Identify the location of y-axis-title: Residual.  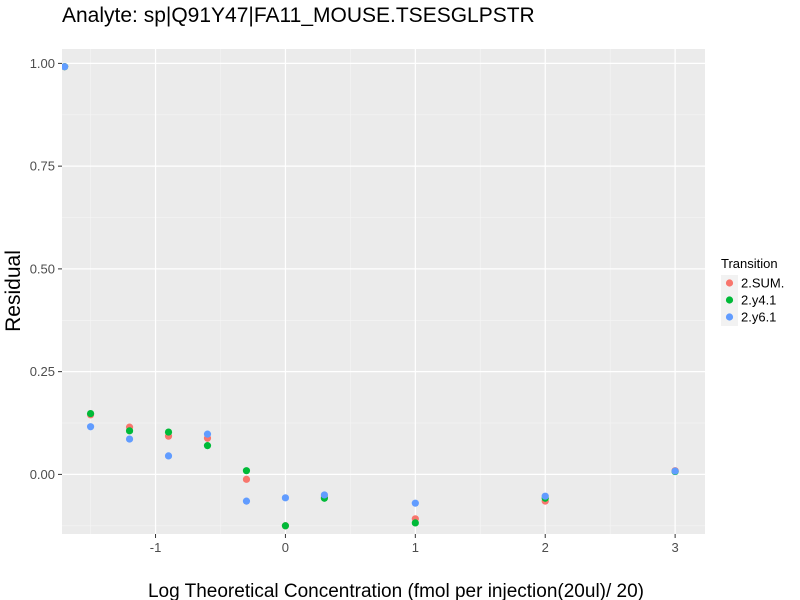
(13, 291).